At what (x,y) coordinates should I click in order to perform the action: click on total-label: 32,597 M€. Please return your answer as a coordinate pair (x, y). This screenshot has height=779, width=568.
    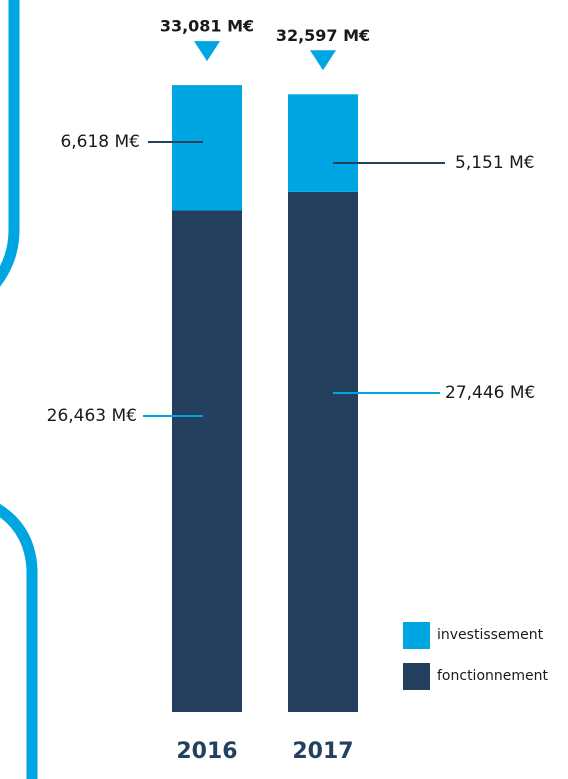
    Looking at the image, I should click on (323, 35).